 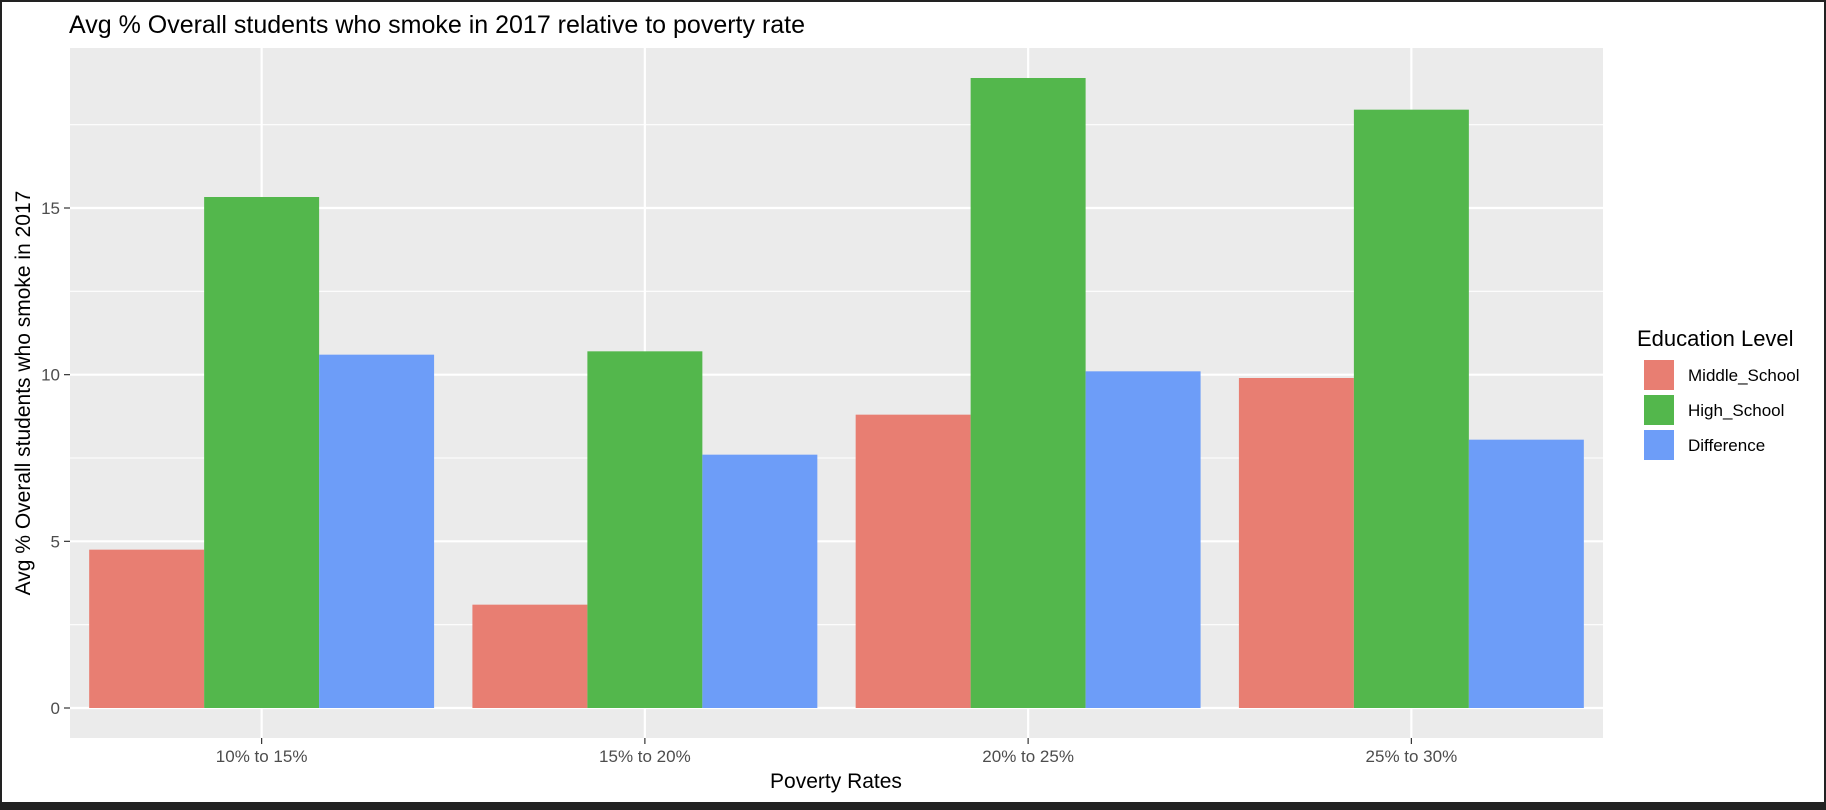 I want to click on y-tick-label: 0, so click(x=55, y=708).